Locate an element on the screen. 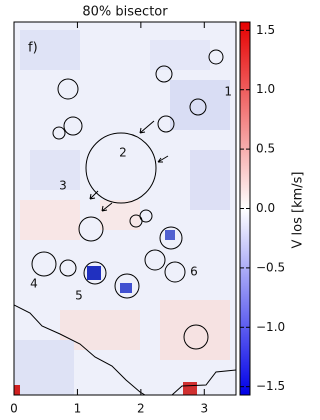 Image resolution: width=320 pixels, height=420 pixels. x-tick-label: 1 is located at coordinates (78, 409).